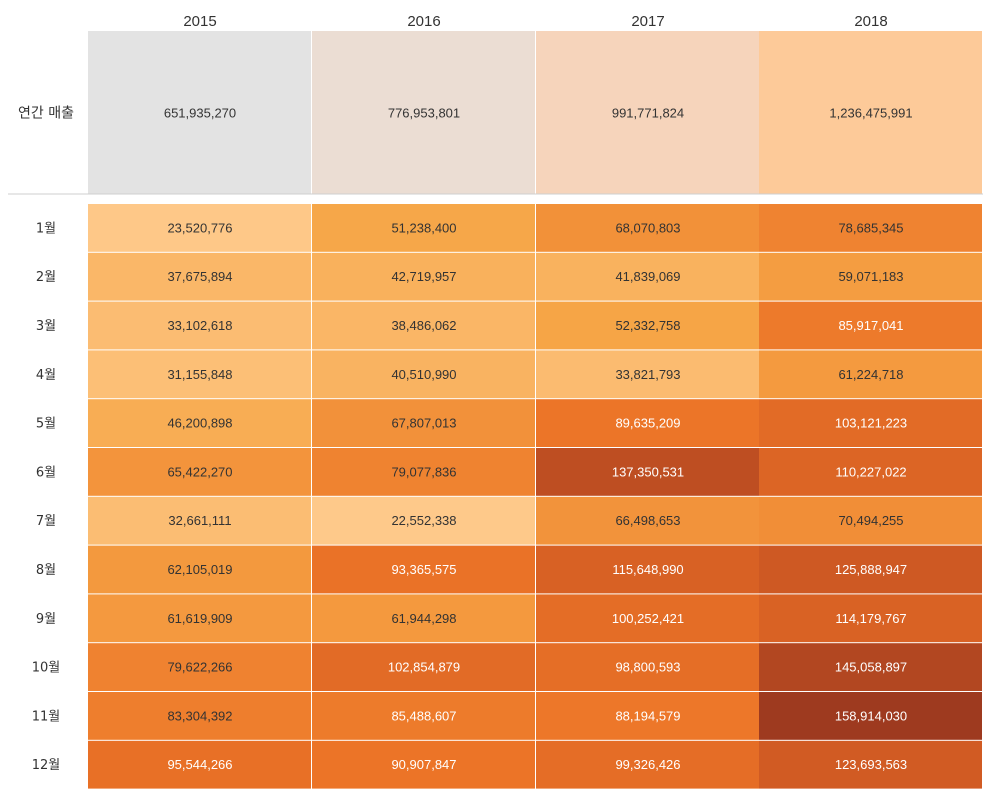 The image size is (991, 789). I want to click on heatmap-value-7-2018: 70,494,255, so click(870, 520).